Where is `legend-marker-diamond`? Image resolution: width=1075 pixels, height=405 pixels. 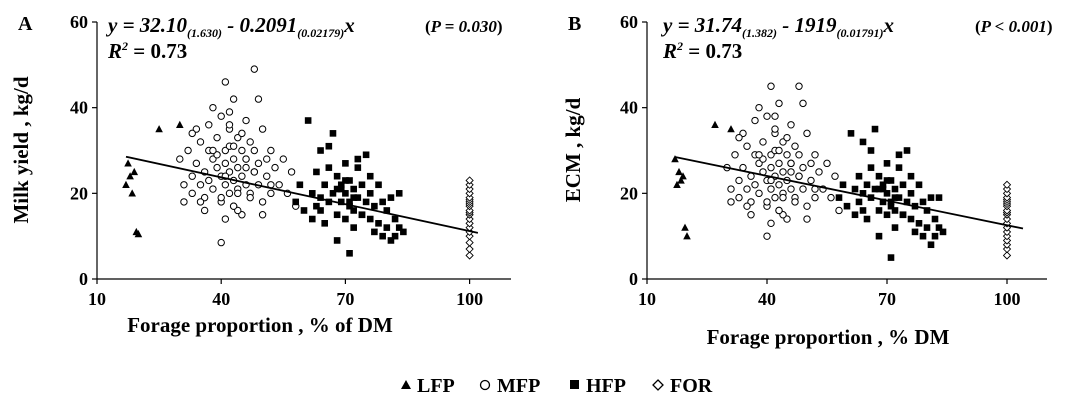 legend-marker-diamond is located at coordinates (658, 385).